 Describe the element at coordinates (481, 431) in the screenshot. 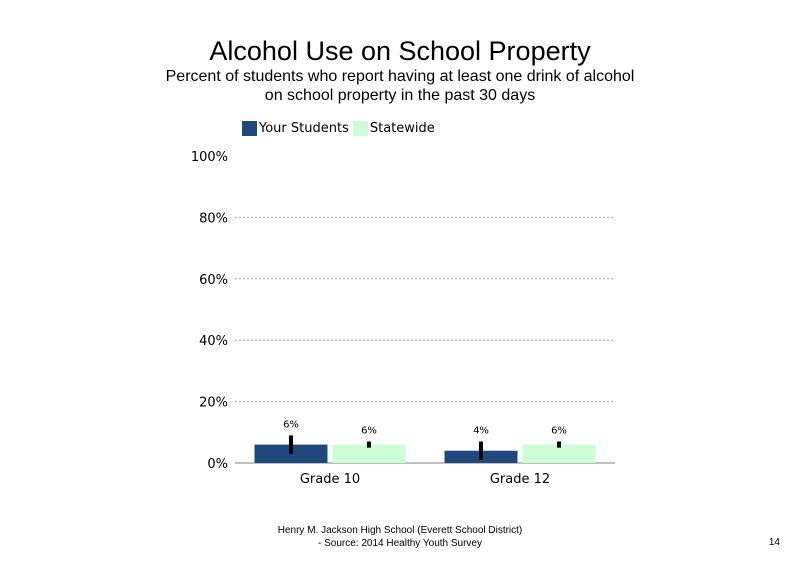

I see `data-label: 4%` at that location.